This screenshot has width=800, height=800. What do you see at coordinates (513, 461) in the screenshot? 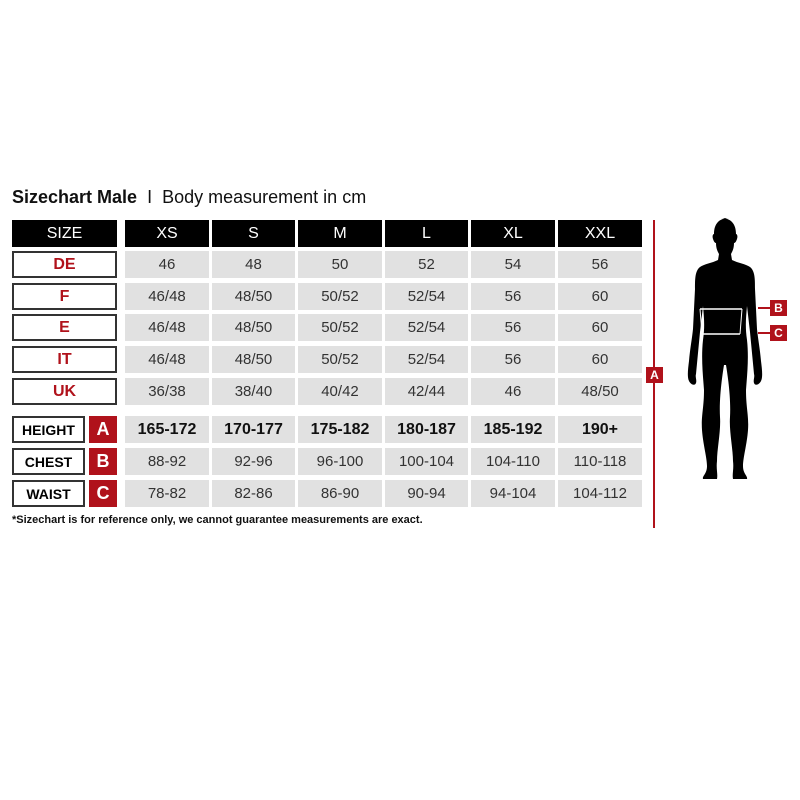
I see `measure-cell: 104-110` at bounding box center [513, 461].